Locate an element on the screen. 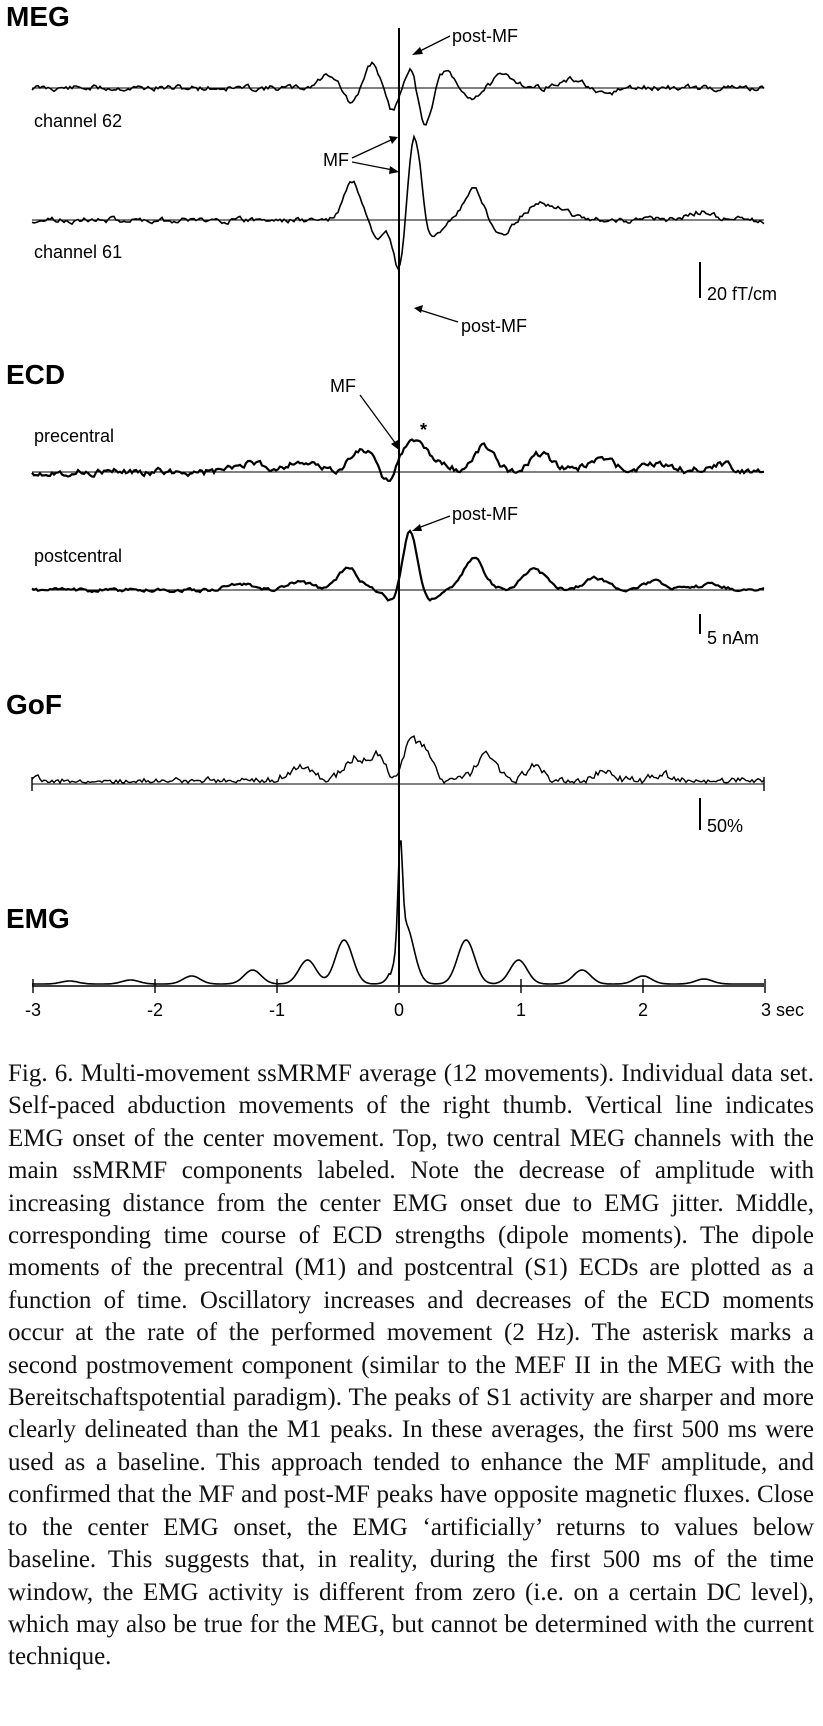  channel-61-label: channel 61 is located at coordinates (78, 252).